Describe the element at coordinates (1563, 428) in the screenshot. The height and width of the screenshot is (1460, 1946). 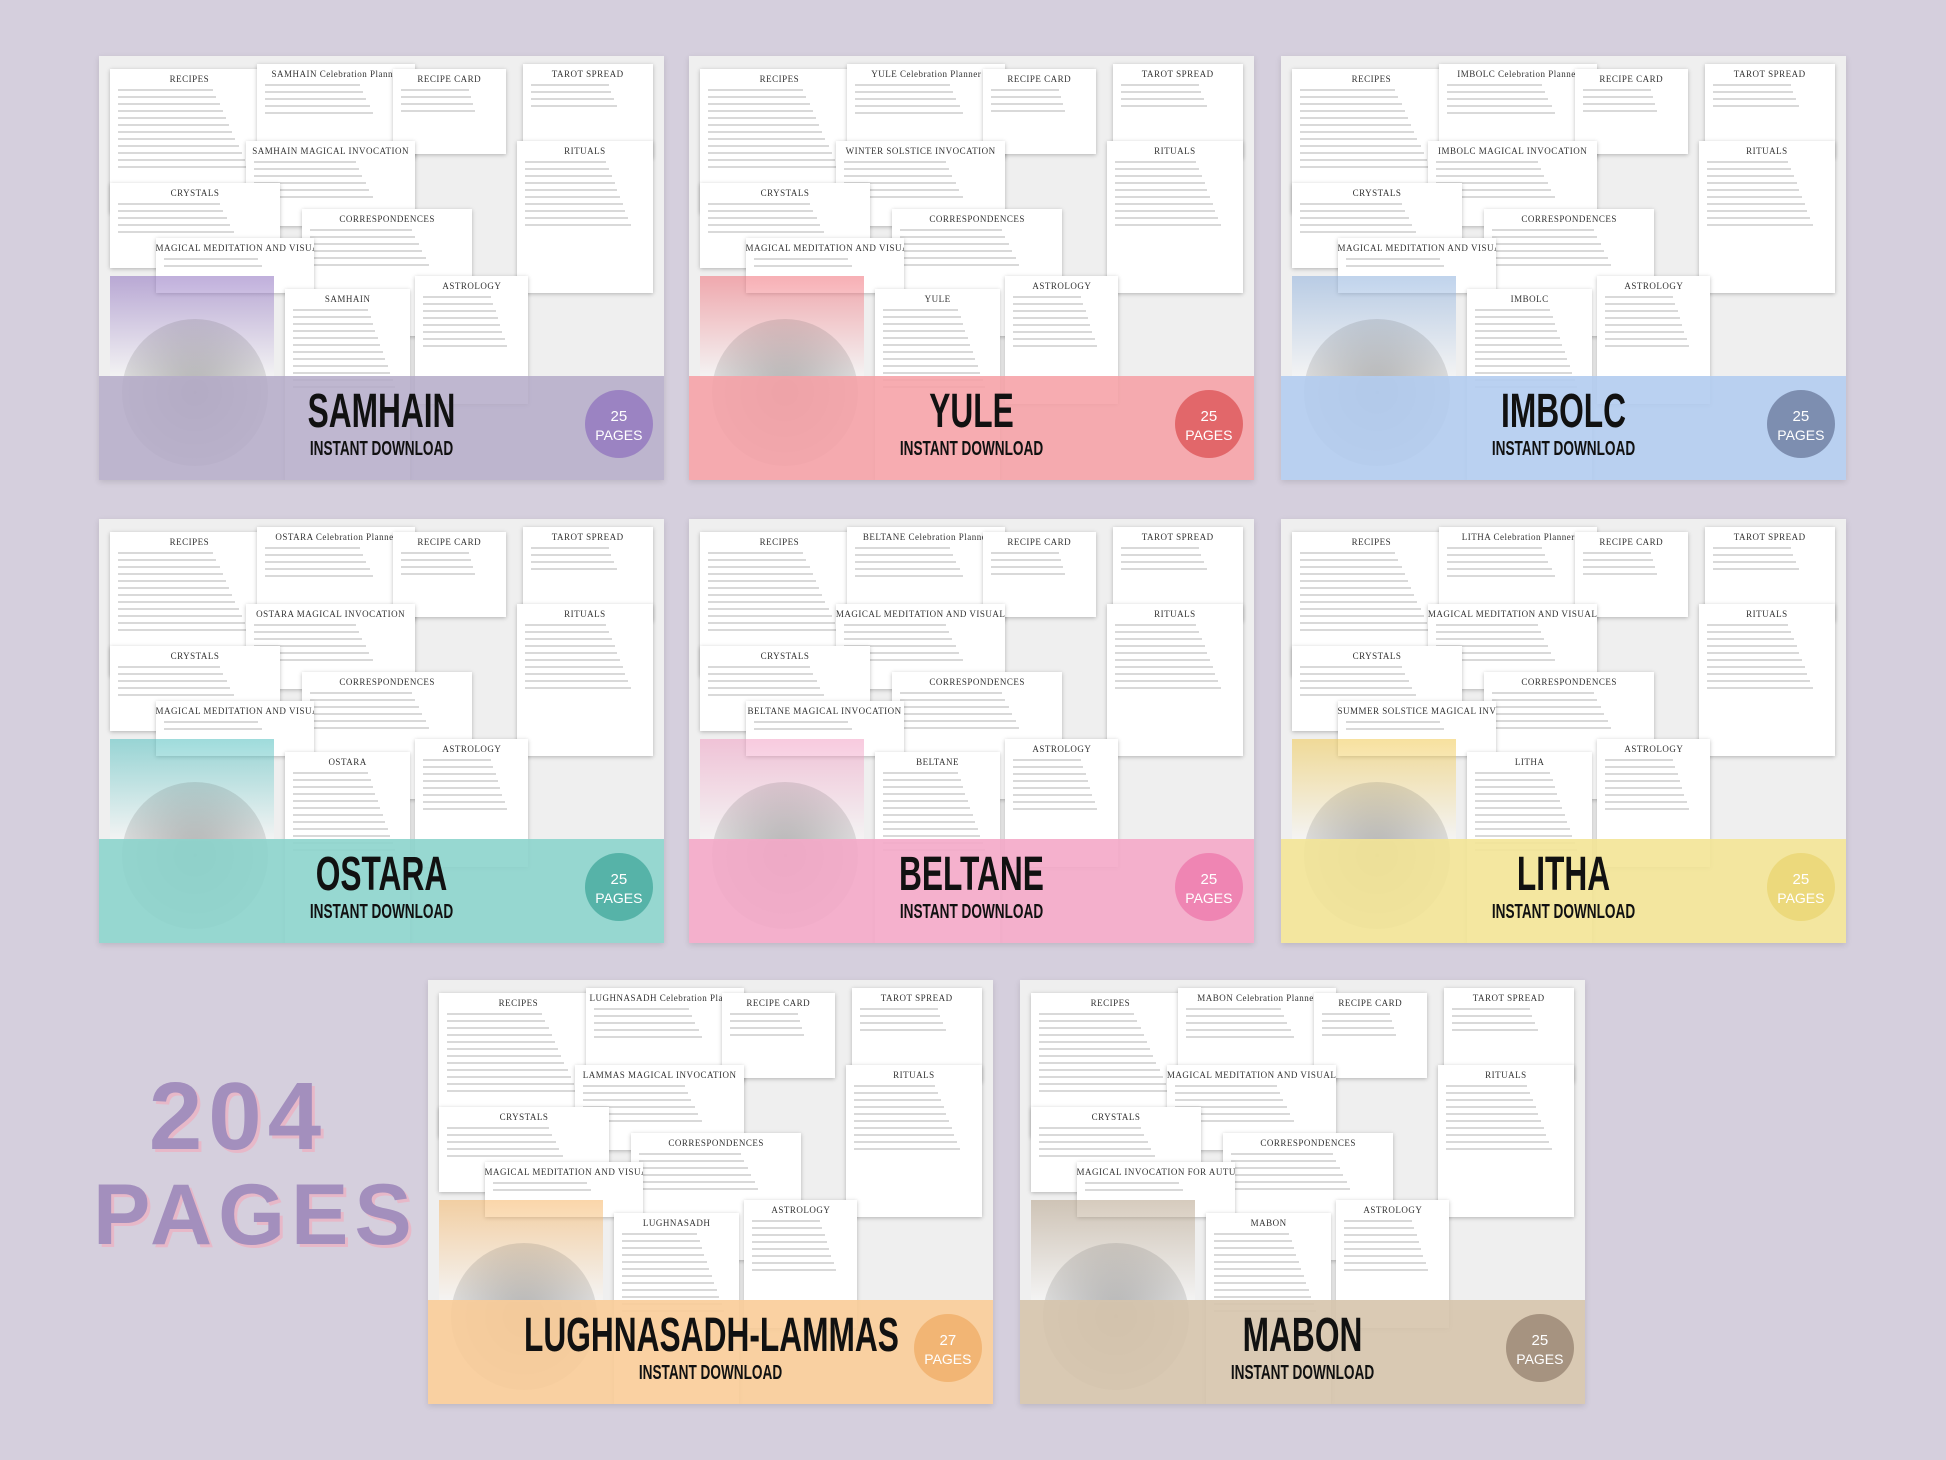
I see `title-band: IMBOLC INSTANT DOWNLOAD 25 PAGES` at that location.